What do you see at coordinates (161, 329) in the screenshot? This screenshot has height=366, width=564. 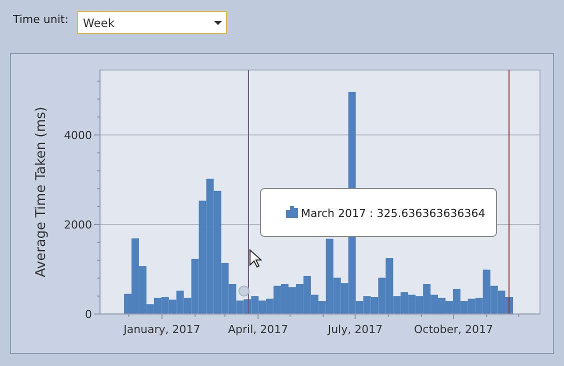 I see `x-tick-label: January, 2017` at bounding box center [161, 329].